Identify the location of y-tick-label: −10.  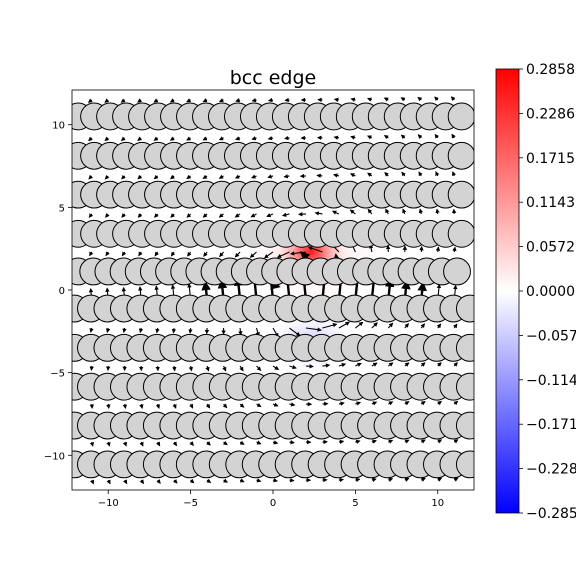
(54, 456).